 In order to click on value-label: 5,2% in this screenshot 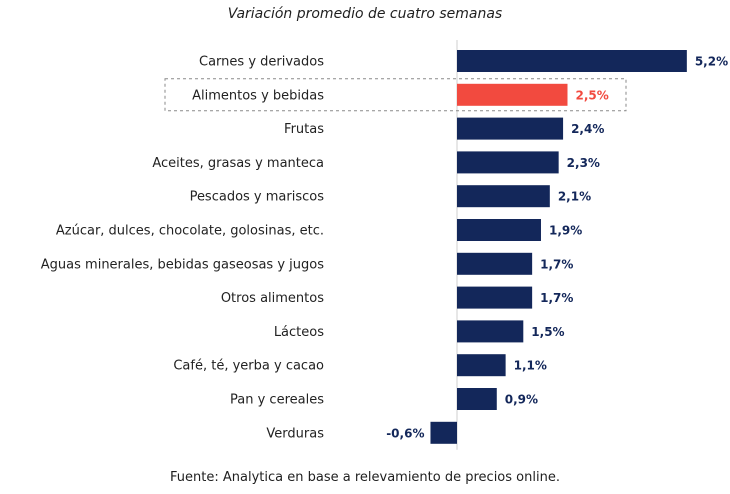, I will do `click(711, 62)`.